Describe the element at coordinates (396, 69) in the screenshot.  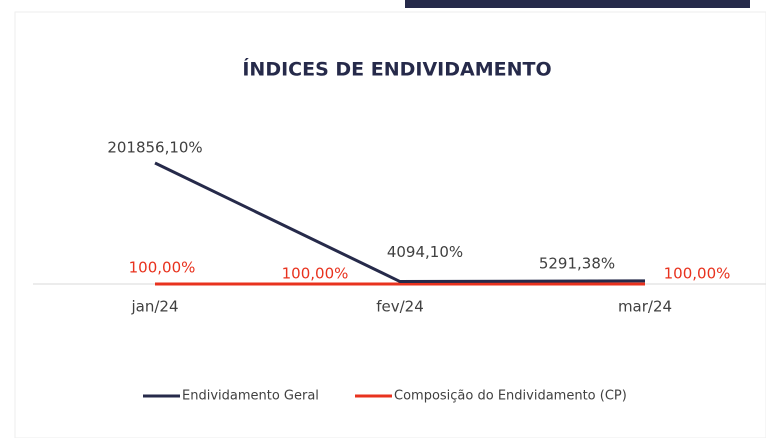
I see `chart-title: ÍNDICES DE ENDIVIDAMENTO` at that location.